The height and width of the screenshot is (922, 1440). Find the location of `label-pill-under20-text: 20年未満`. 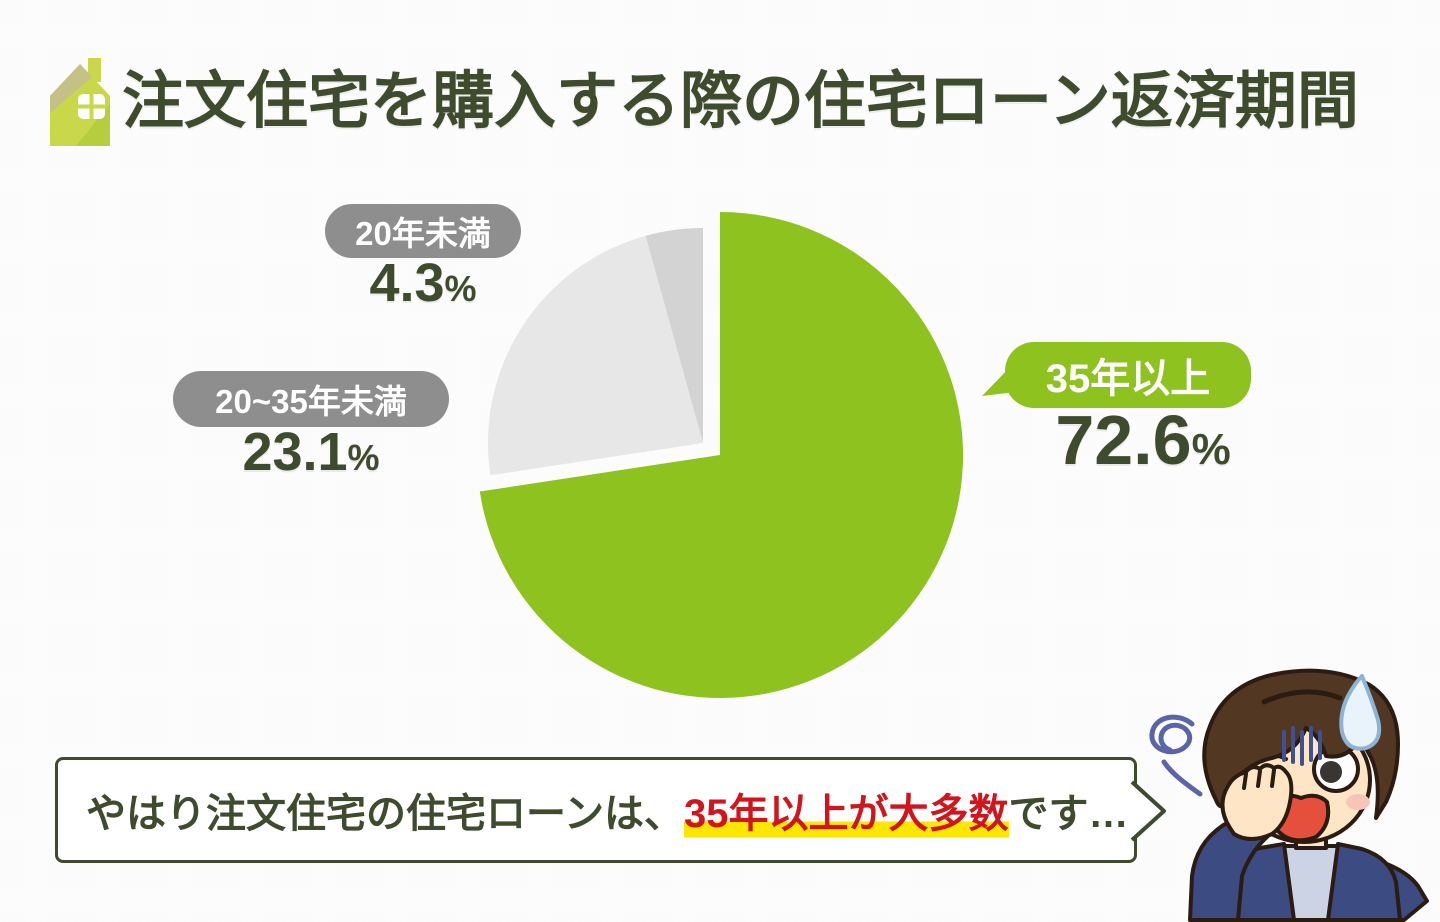

label-pill-under20-text: 20年未満 is located at coordinates (423, 233).